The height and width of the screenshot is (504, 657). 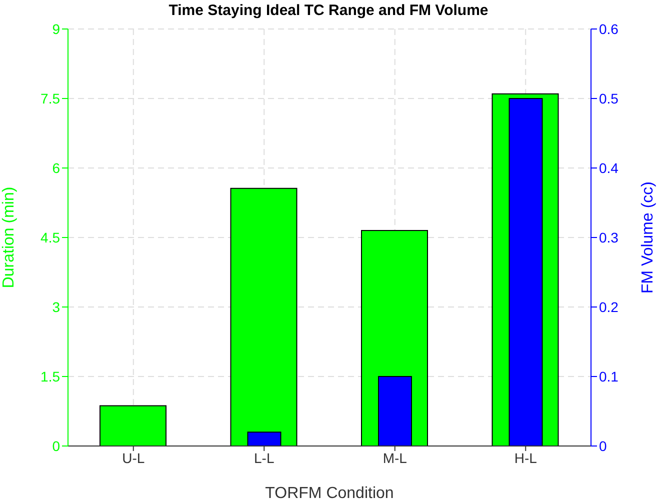 I want to click on y2-tick-label: 0.1, so click(x=609, y=376).